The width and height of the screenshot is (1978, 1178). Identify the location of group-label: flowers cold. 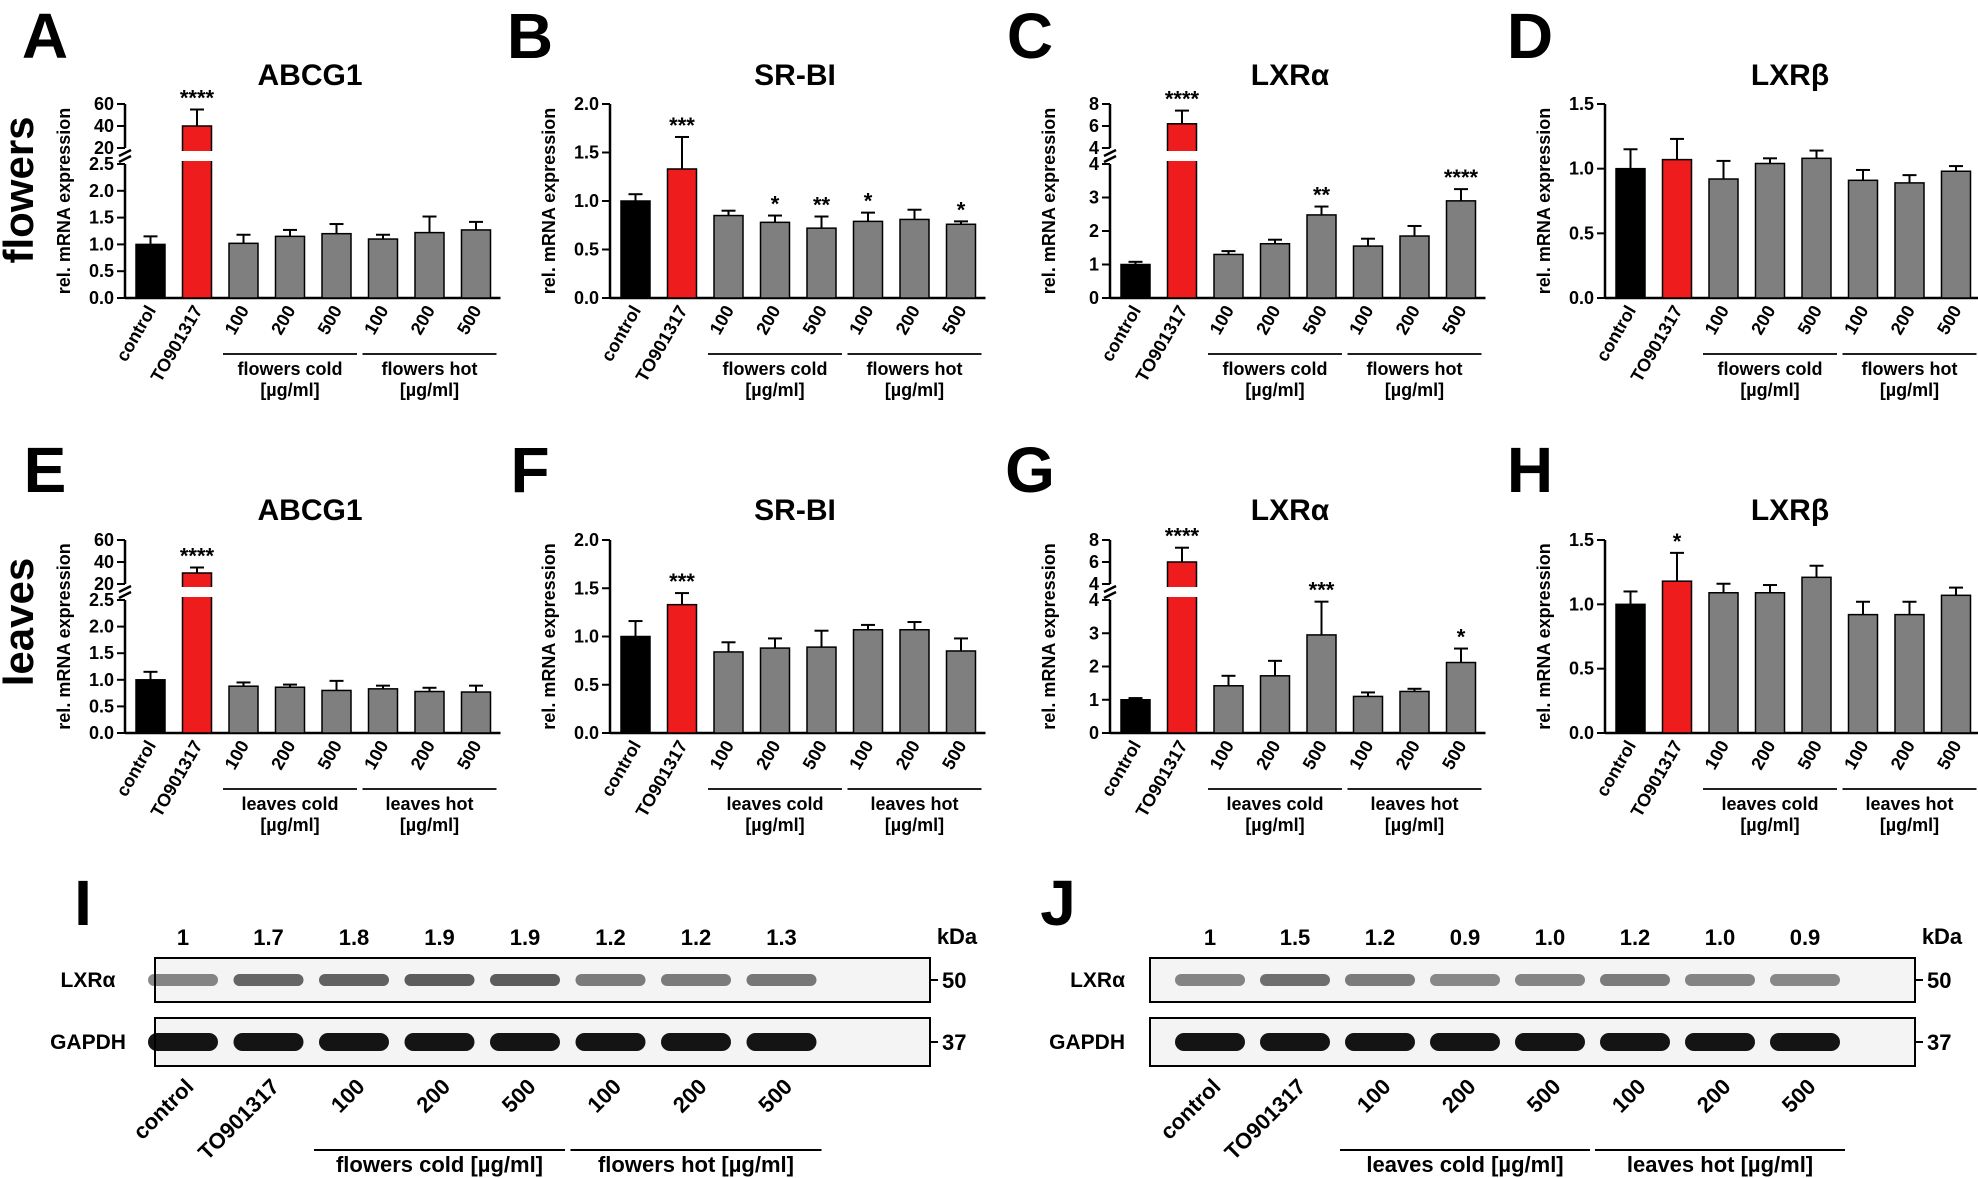
(1769, 369).